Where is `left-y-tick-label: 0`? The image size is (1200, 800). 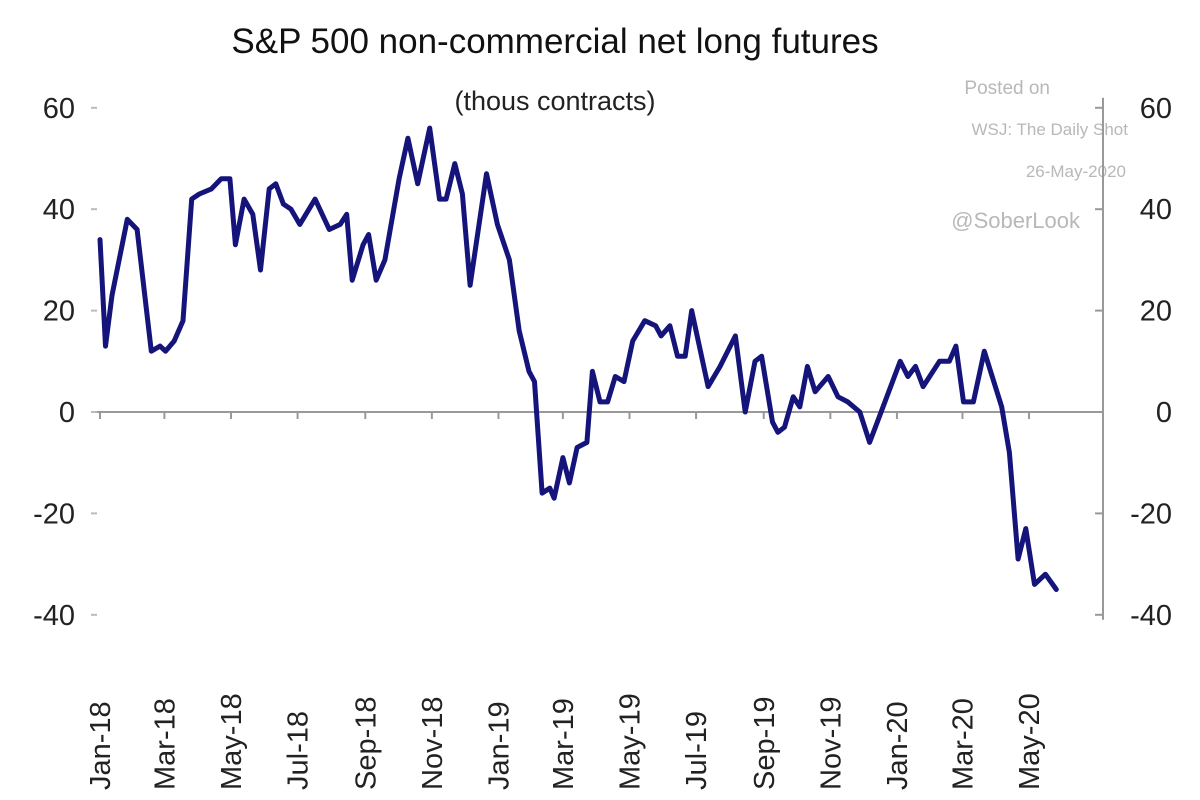 left-y-tick-label: 0 is located at coordinates (67, 413).